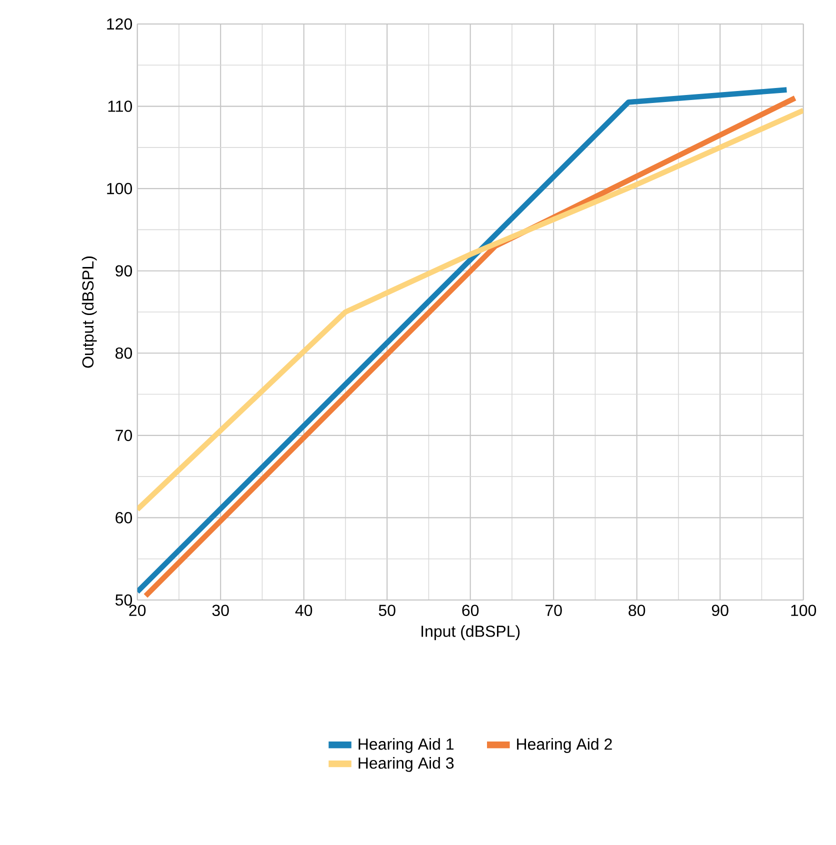 The width and height of the screenshot is (836, 845). What do you see at coordinates (124, 436) in the screenshot?
I see `y-tick-label: 70` at bounding box center [124, 436].